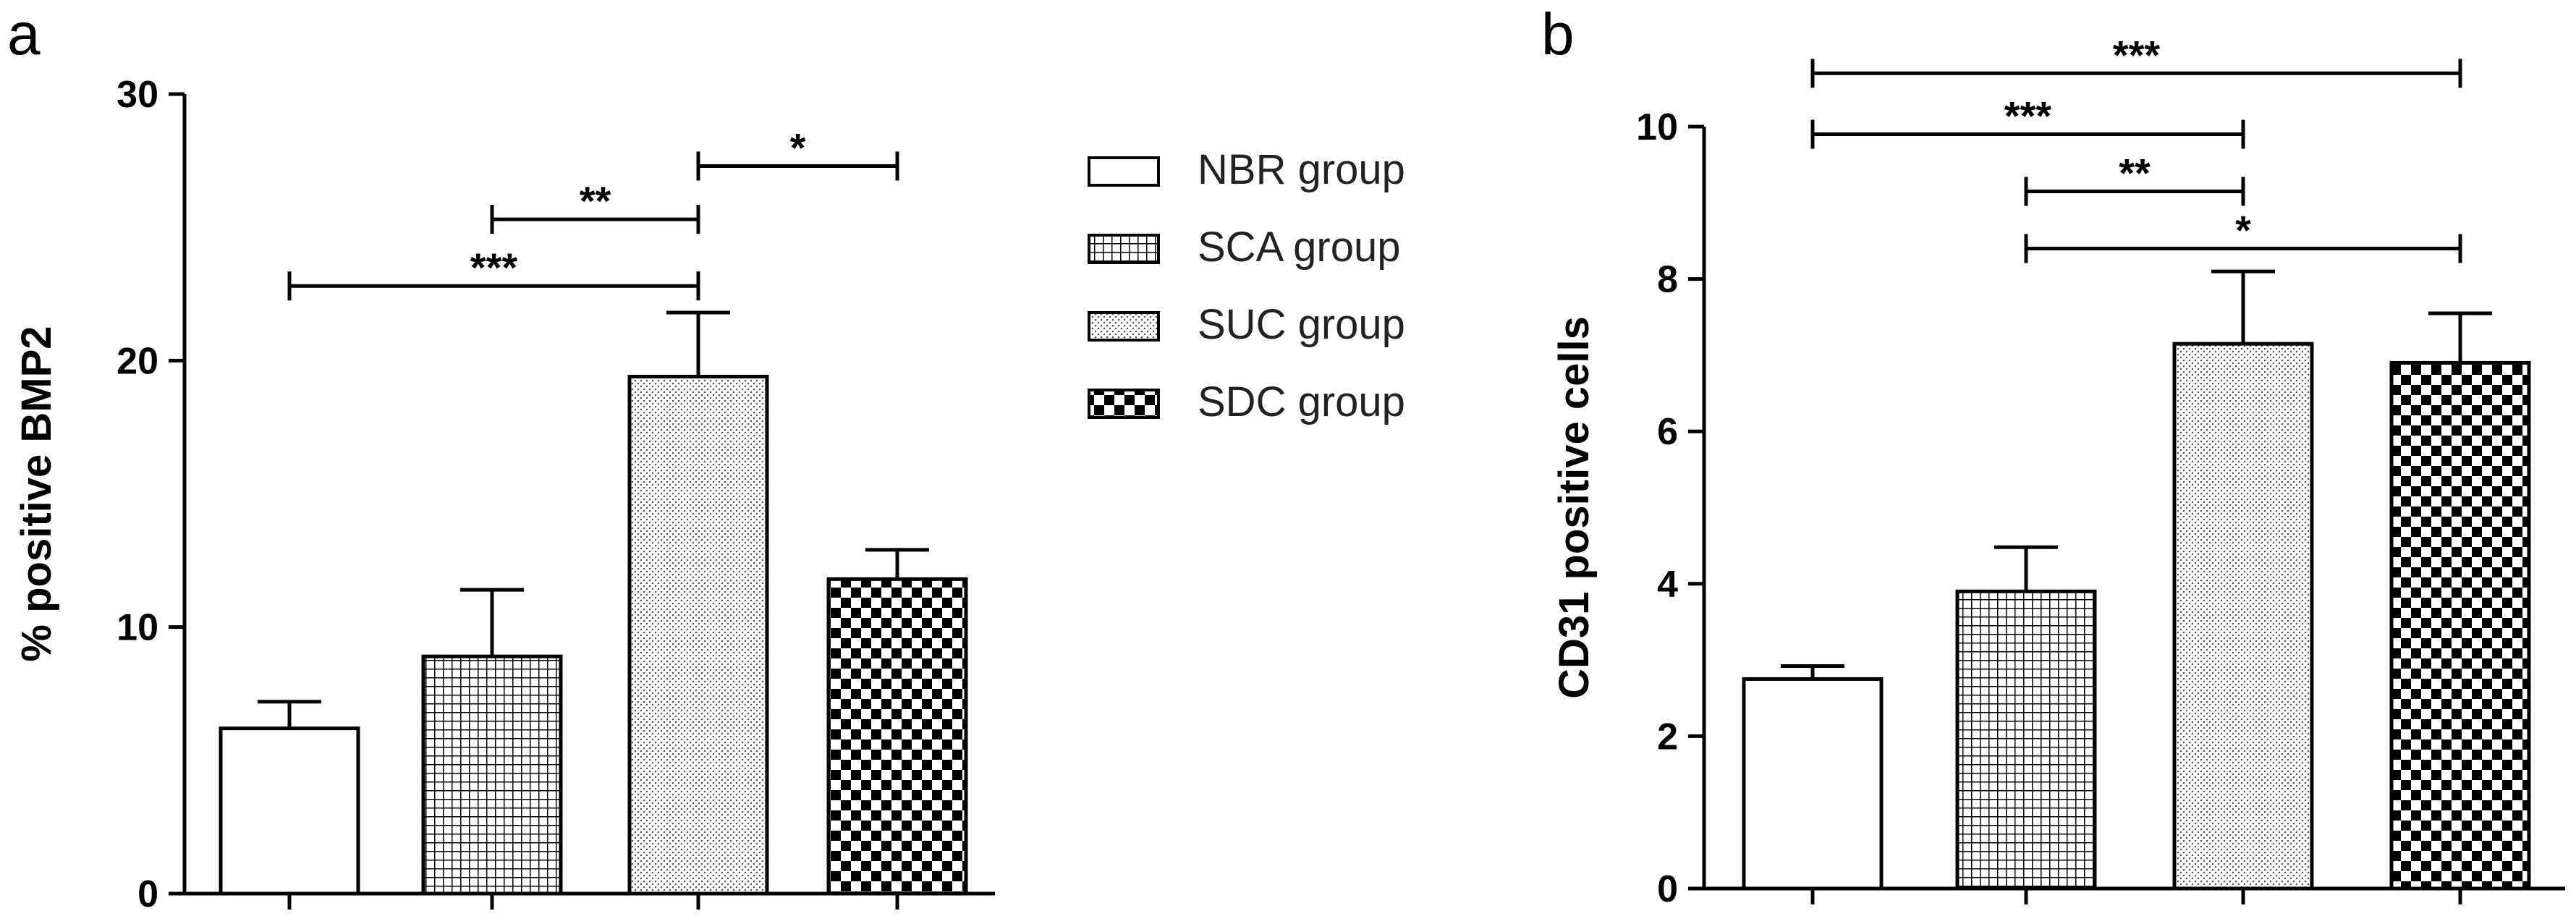 The width and height of the screenshot is (2576, 924). Describe the element at coordinates (1667, 280) in the screenshot. I see `y-tick-label: 8` at that location.